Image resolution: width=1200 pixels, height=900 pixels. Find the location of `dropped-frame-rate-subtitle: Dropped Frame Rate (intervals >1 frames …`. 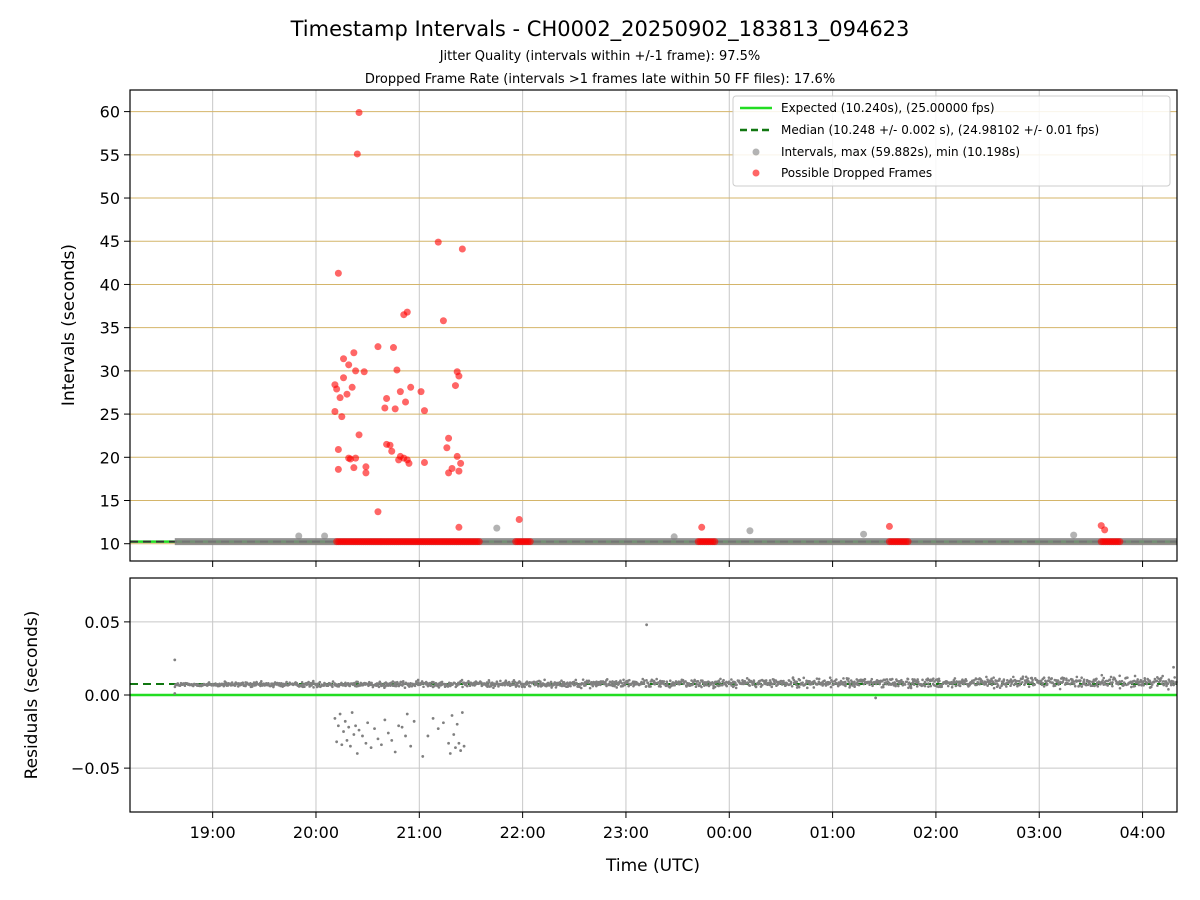

dropped-frame-rate-subtitle: Dropped Frame Rate (intervals >1 frames … is located at coordinates (600, 79).